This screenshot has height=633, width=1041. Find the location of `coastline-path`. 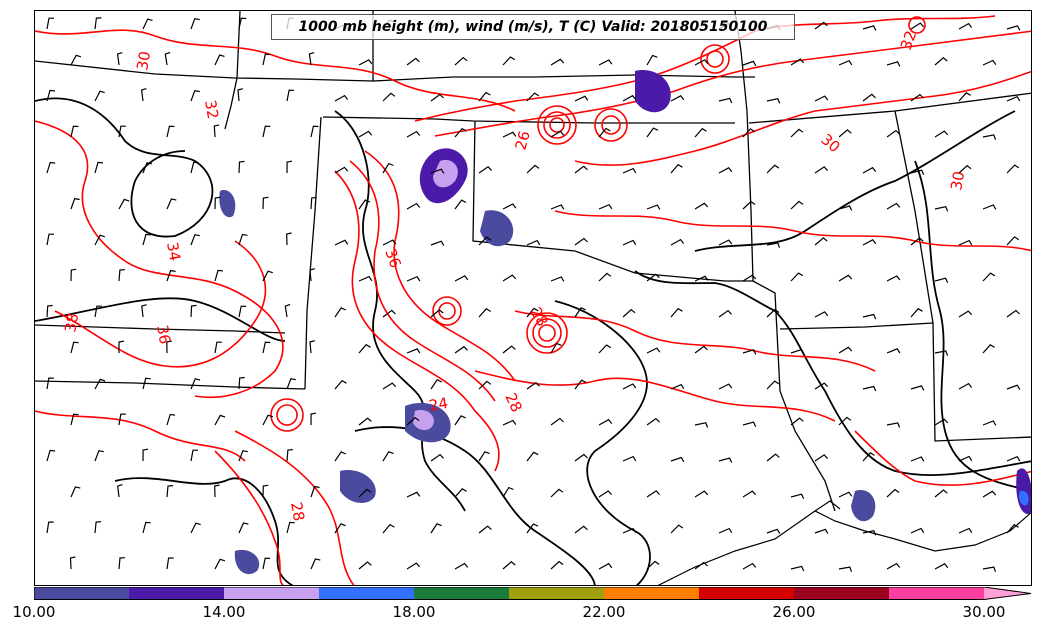

coastline-path is located at coordinates (827, 506).